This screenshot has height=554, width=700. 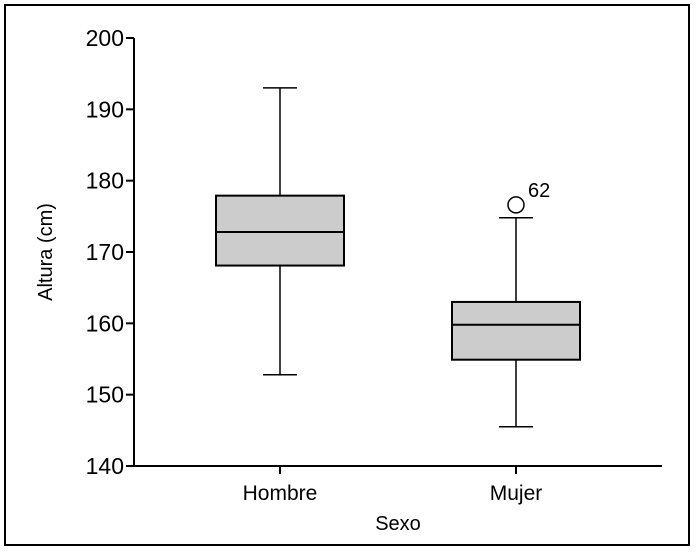 I want to click on y-tick-label: 150, so click(x=105, y=395).